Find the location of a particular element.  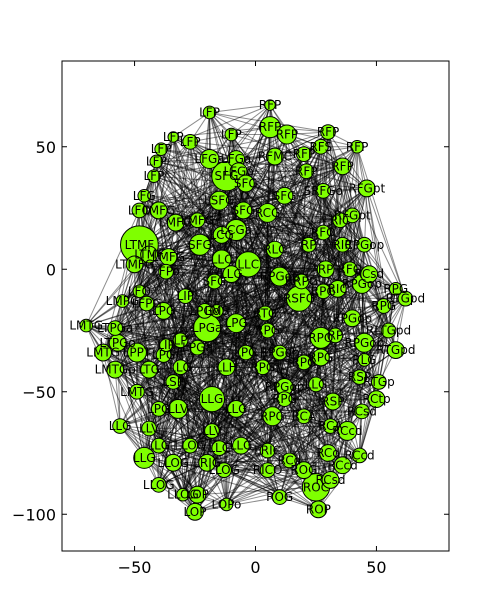

node-label: RSP is located at coordinates (359, 377).